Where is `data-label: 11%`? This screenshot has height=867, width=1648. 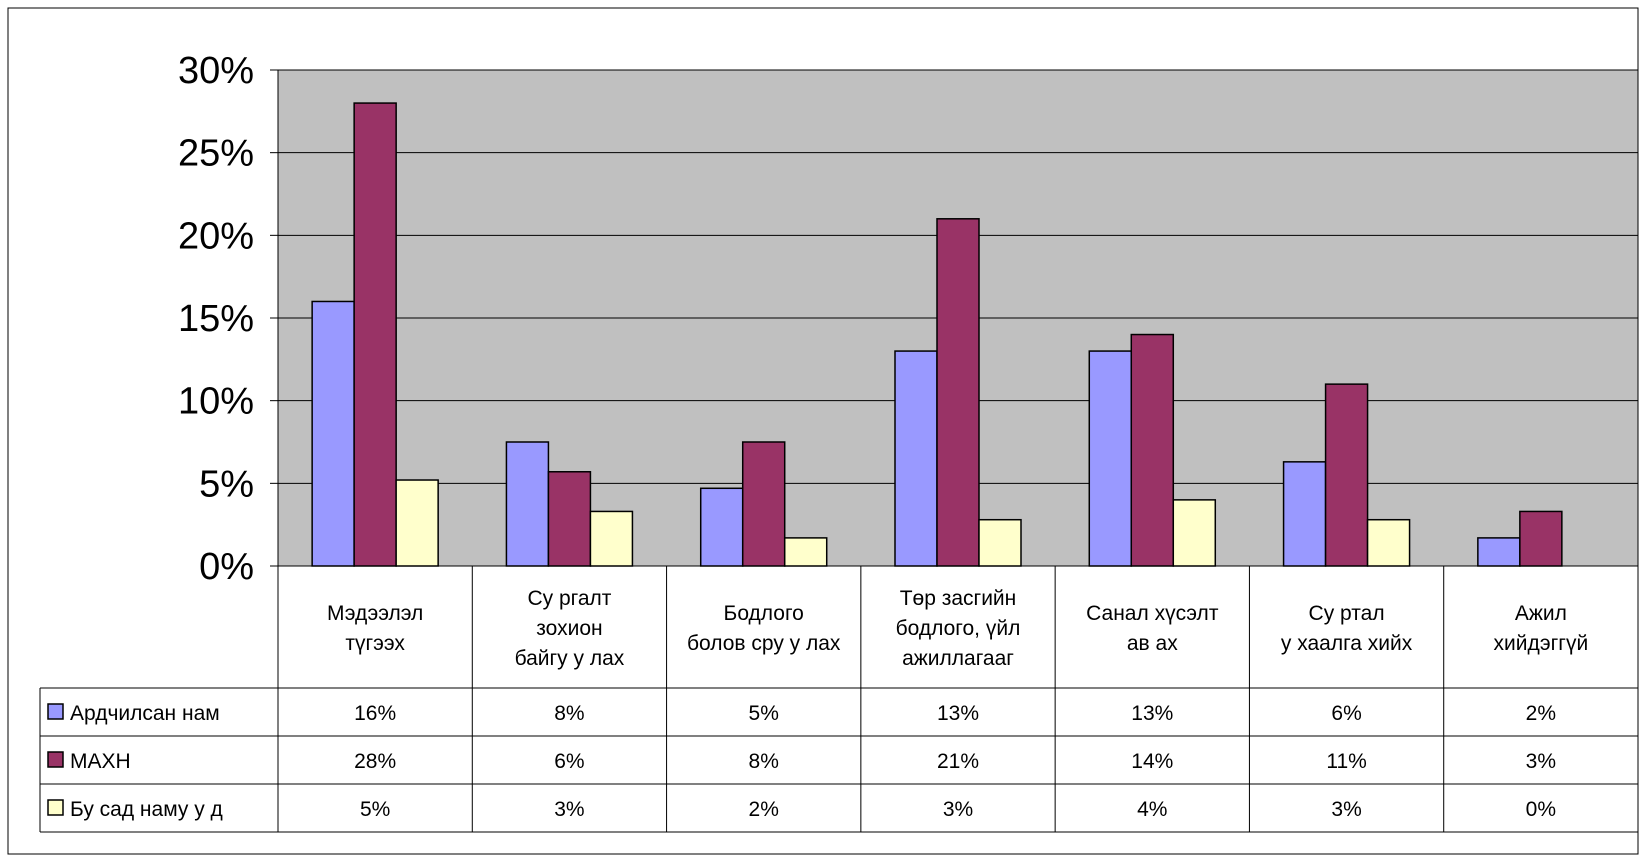
data-label: 11% is located at coordinates (1346, 761).